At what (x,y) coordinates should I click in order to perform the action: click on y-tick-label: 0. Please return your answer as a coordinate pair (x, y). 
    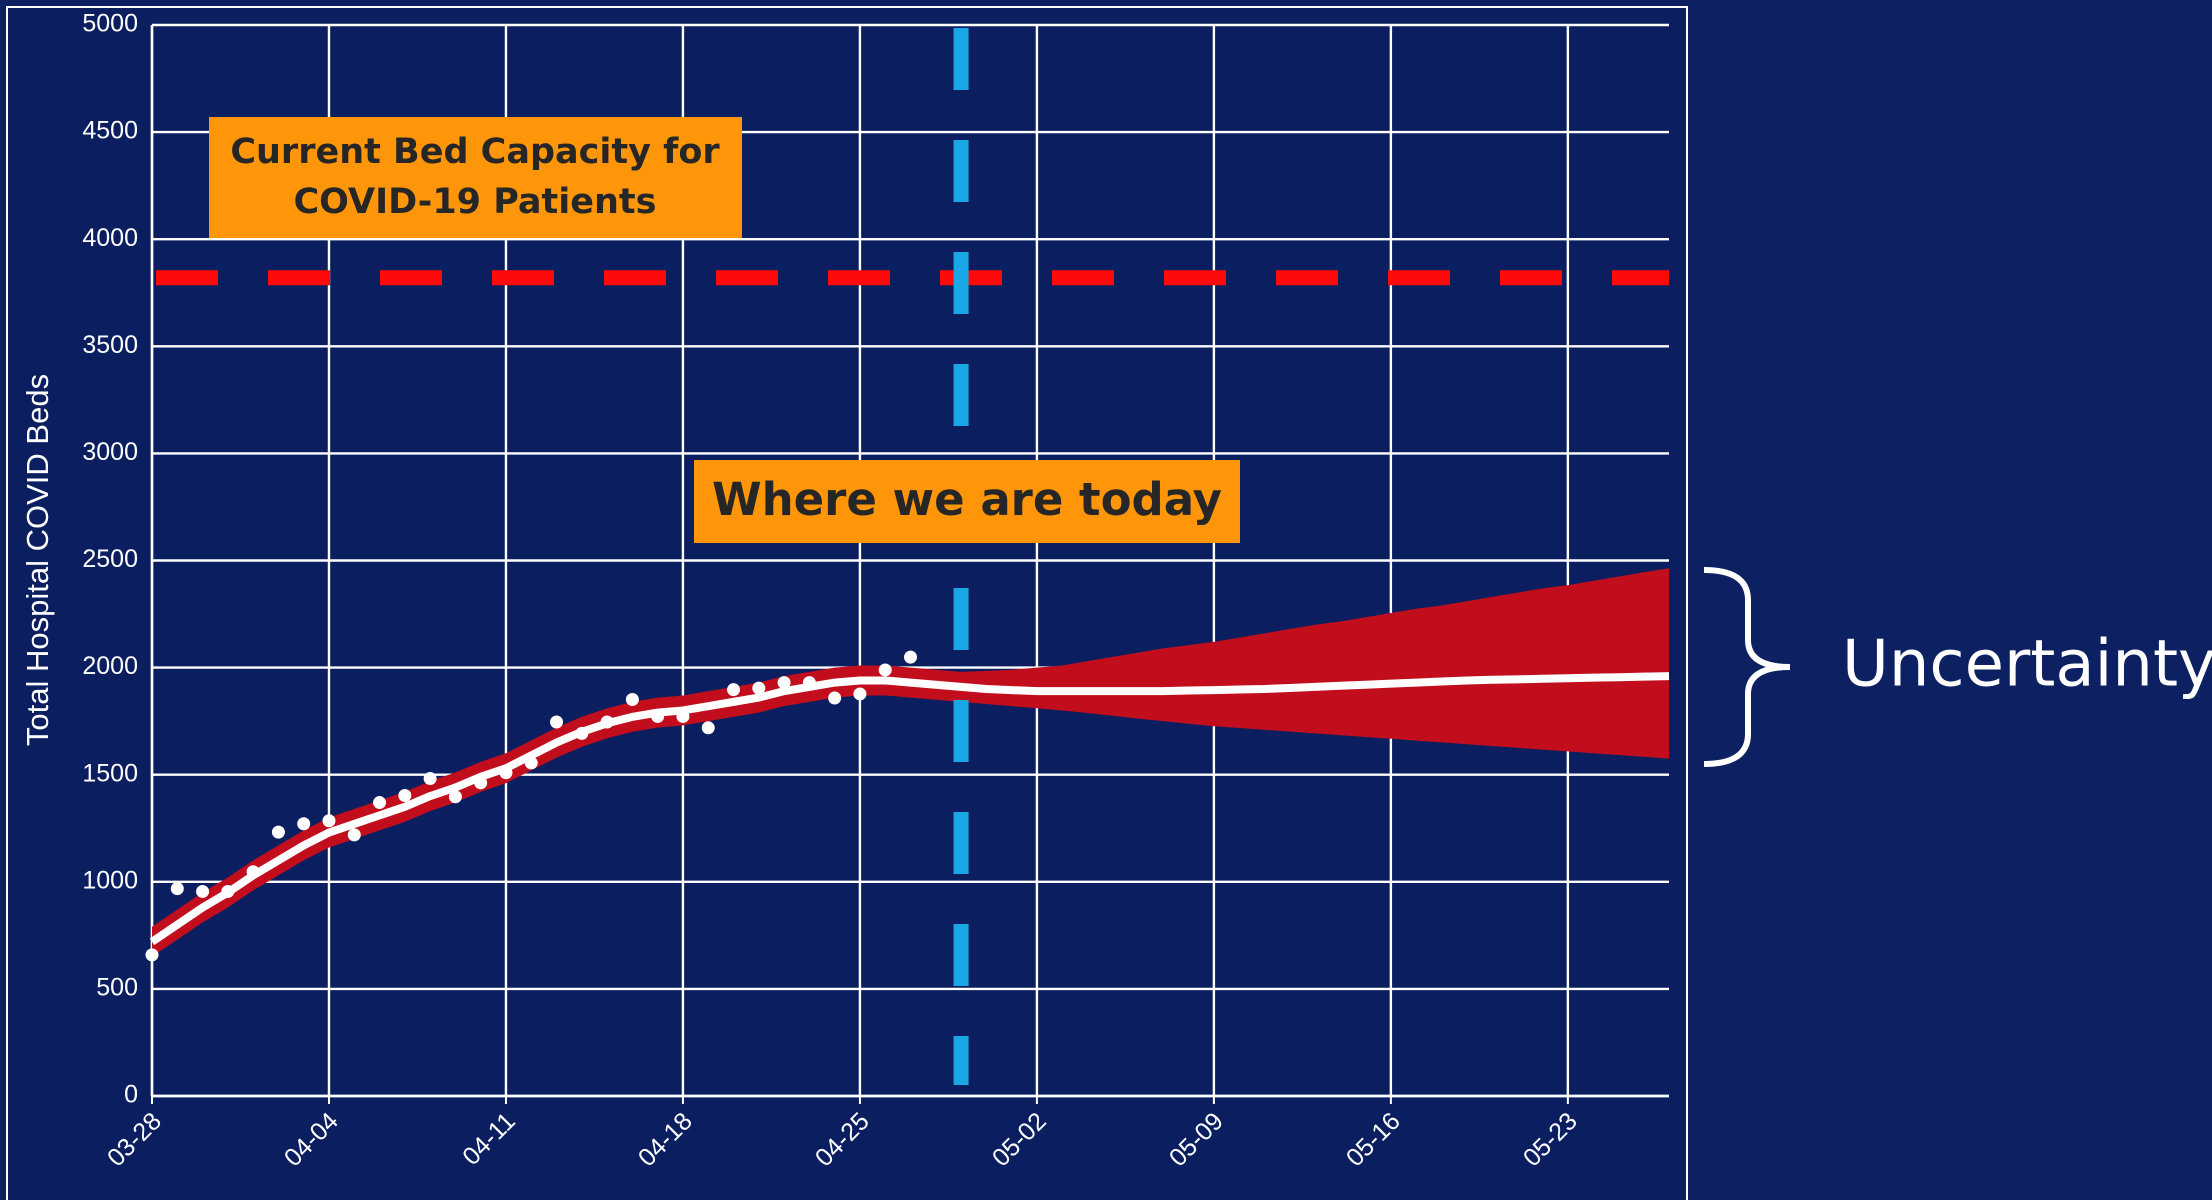
    Looking at the image, I should click on (131, 1095).